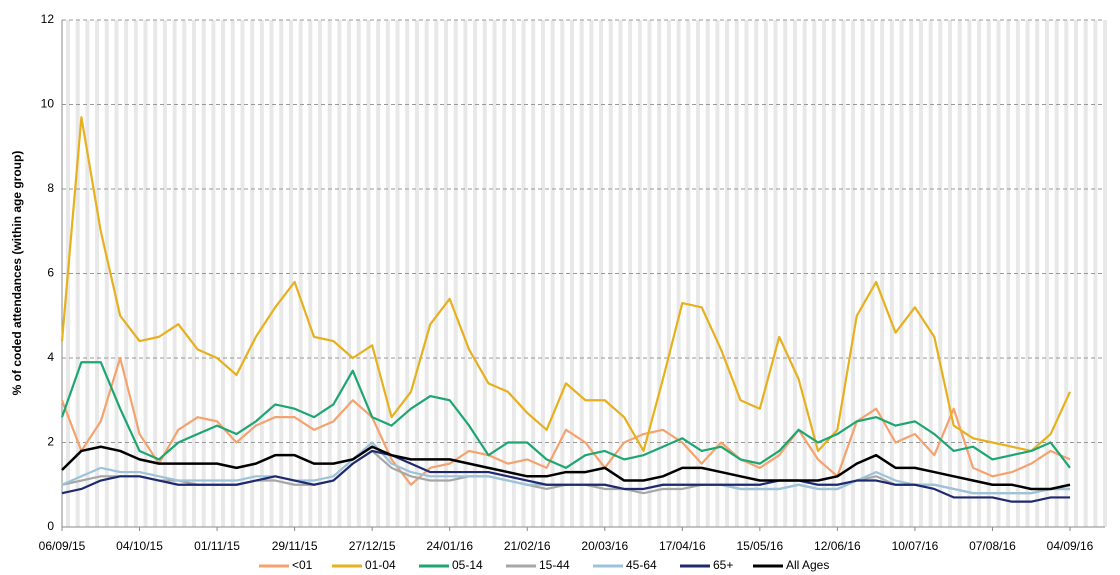 This screenshot has height=575, width=1120. Describe the element at coordinates (380, 565) in the screenshot. I see `legend-label: 01-04` at that location.